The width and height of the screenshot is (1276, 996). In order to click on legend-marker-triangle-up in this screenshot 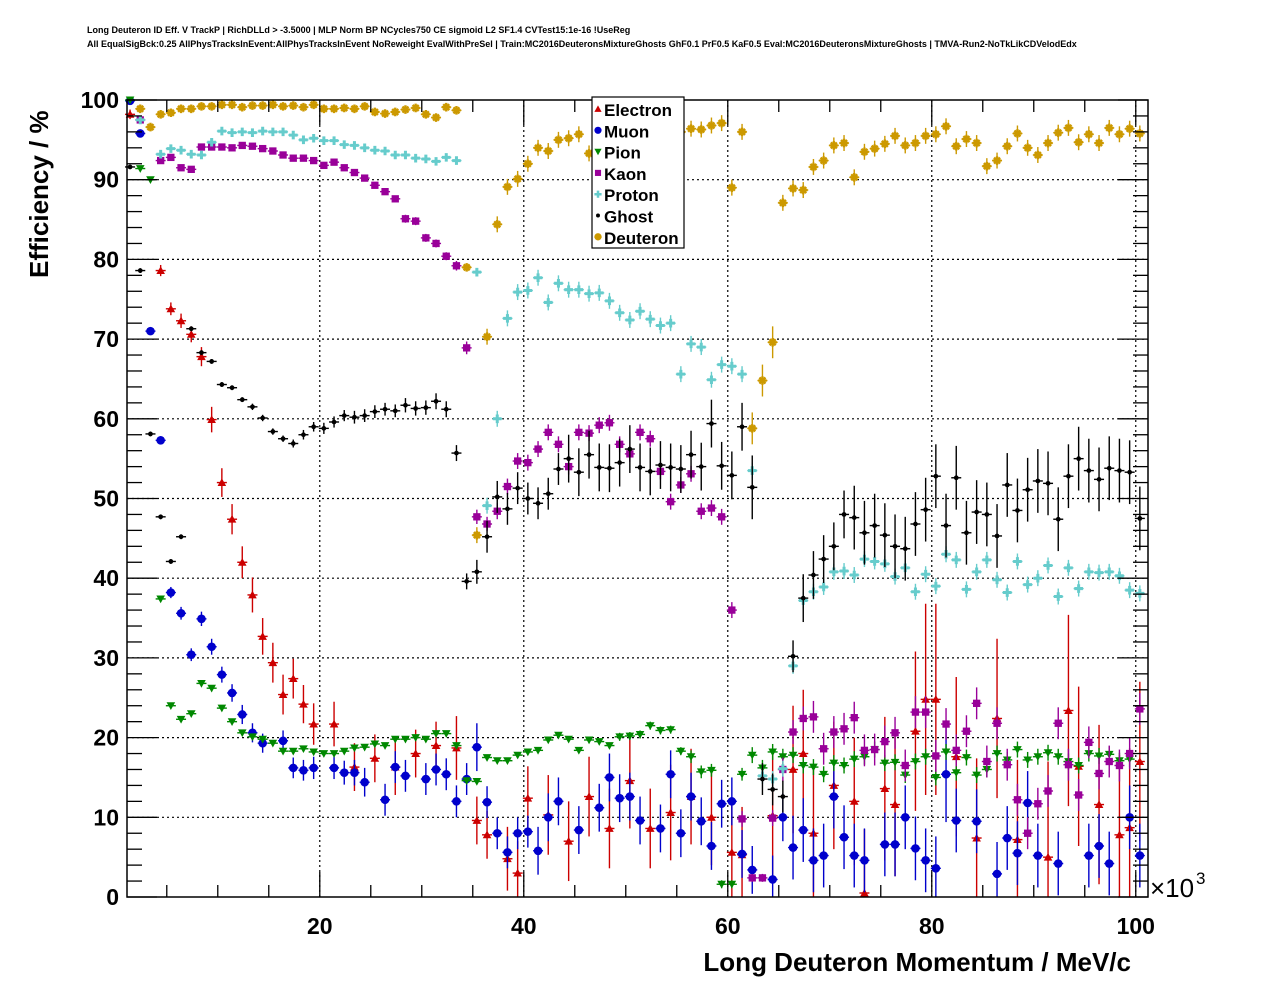, I will do `click(598, 108)`.